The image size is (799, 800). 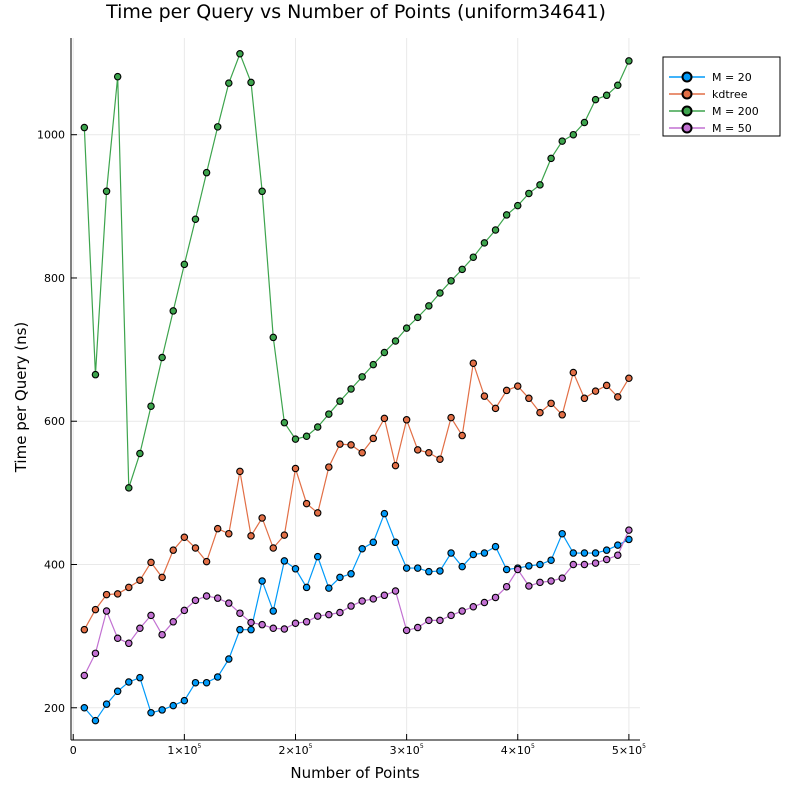 I want to click on y-axis-label: Time per Query (ns), so click(x=21, y=398).